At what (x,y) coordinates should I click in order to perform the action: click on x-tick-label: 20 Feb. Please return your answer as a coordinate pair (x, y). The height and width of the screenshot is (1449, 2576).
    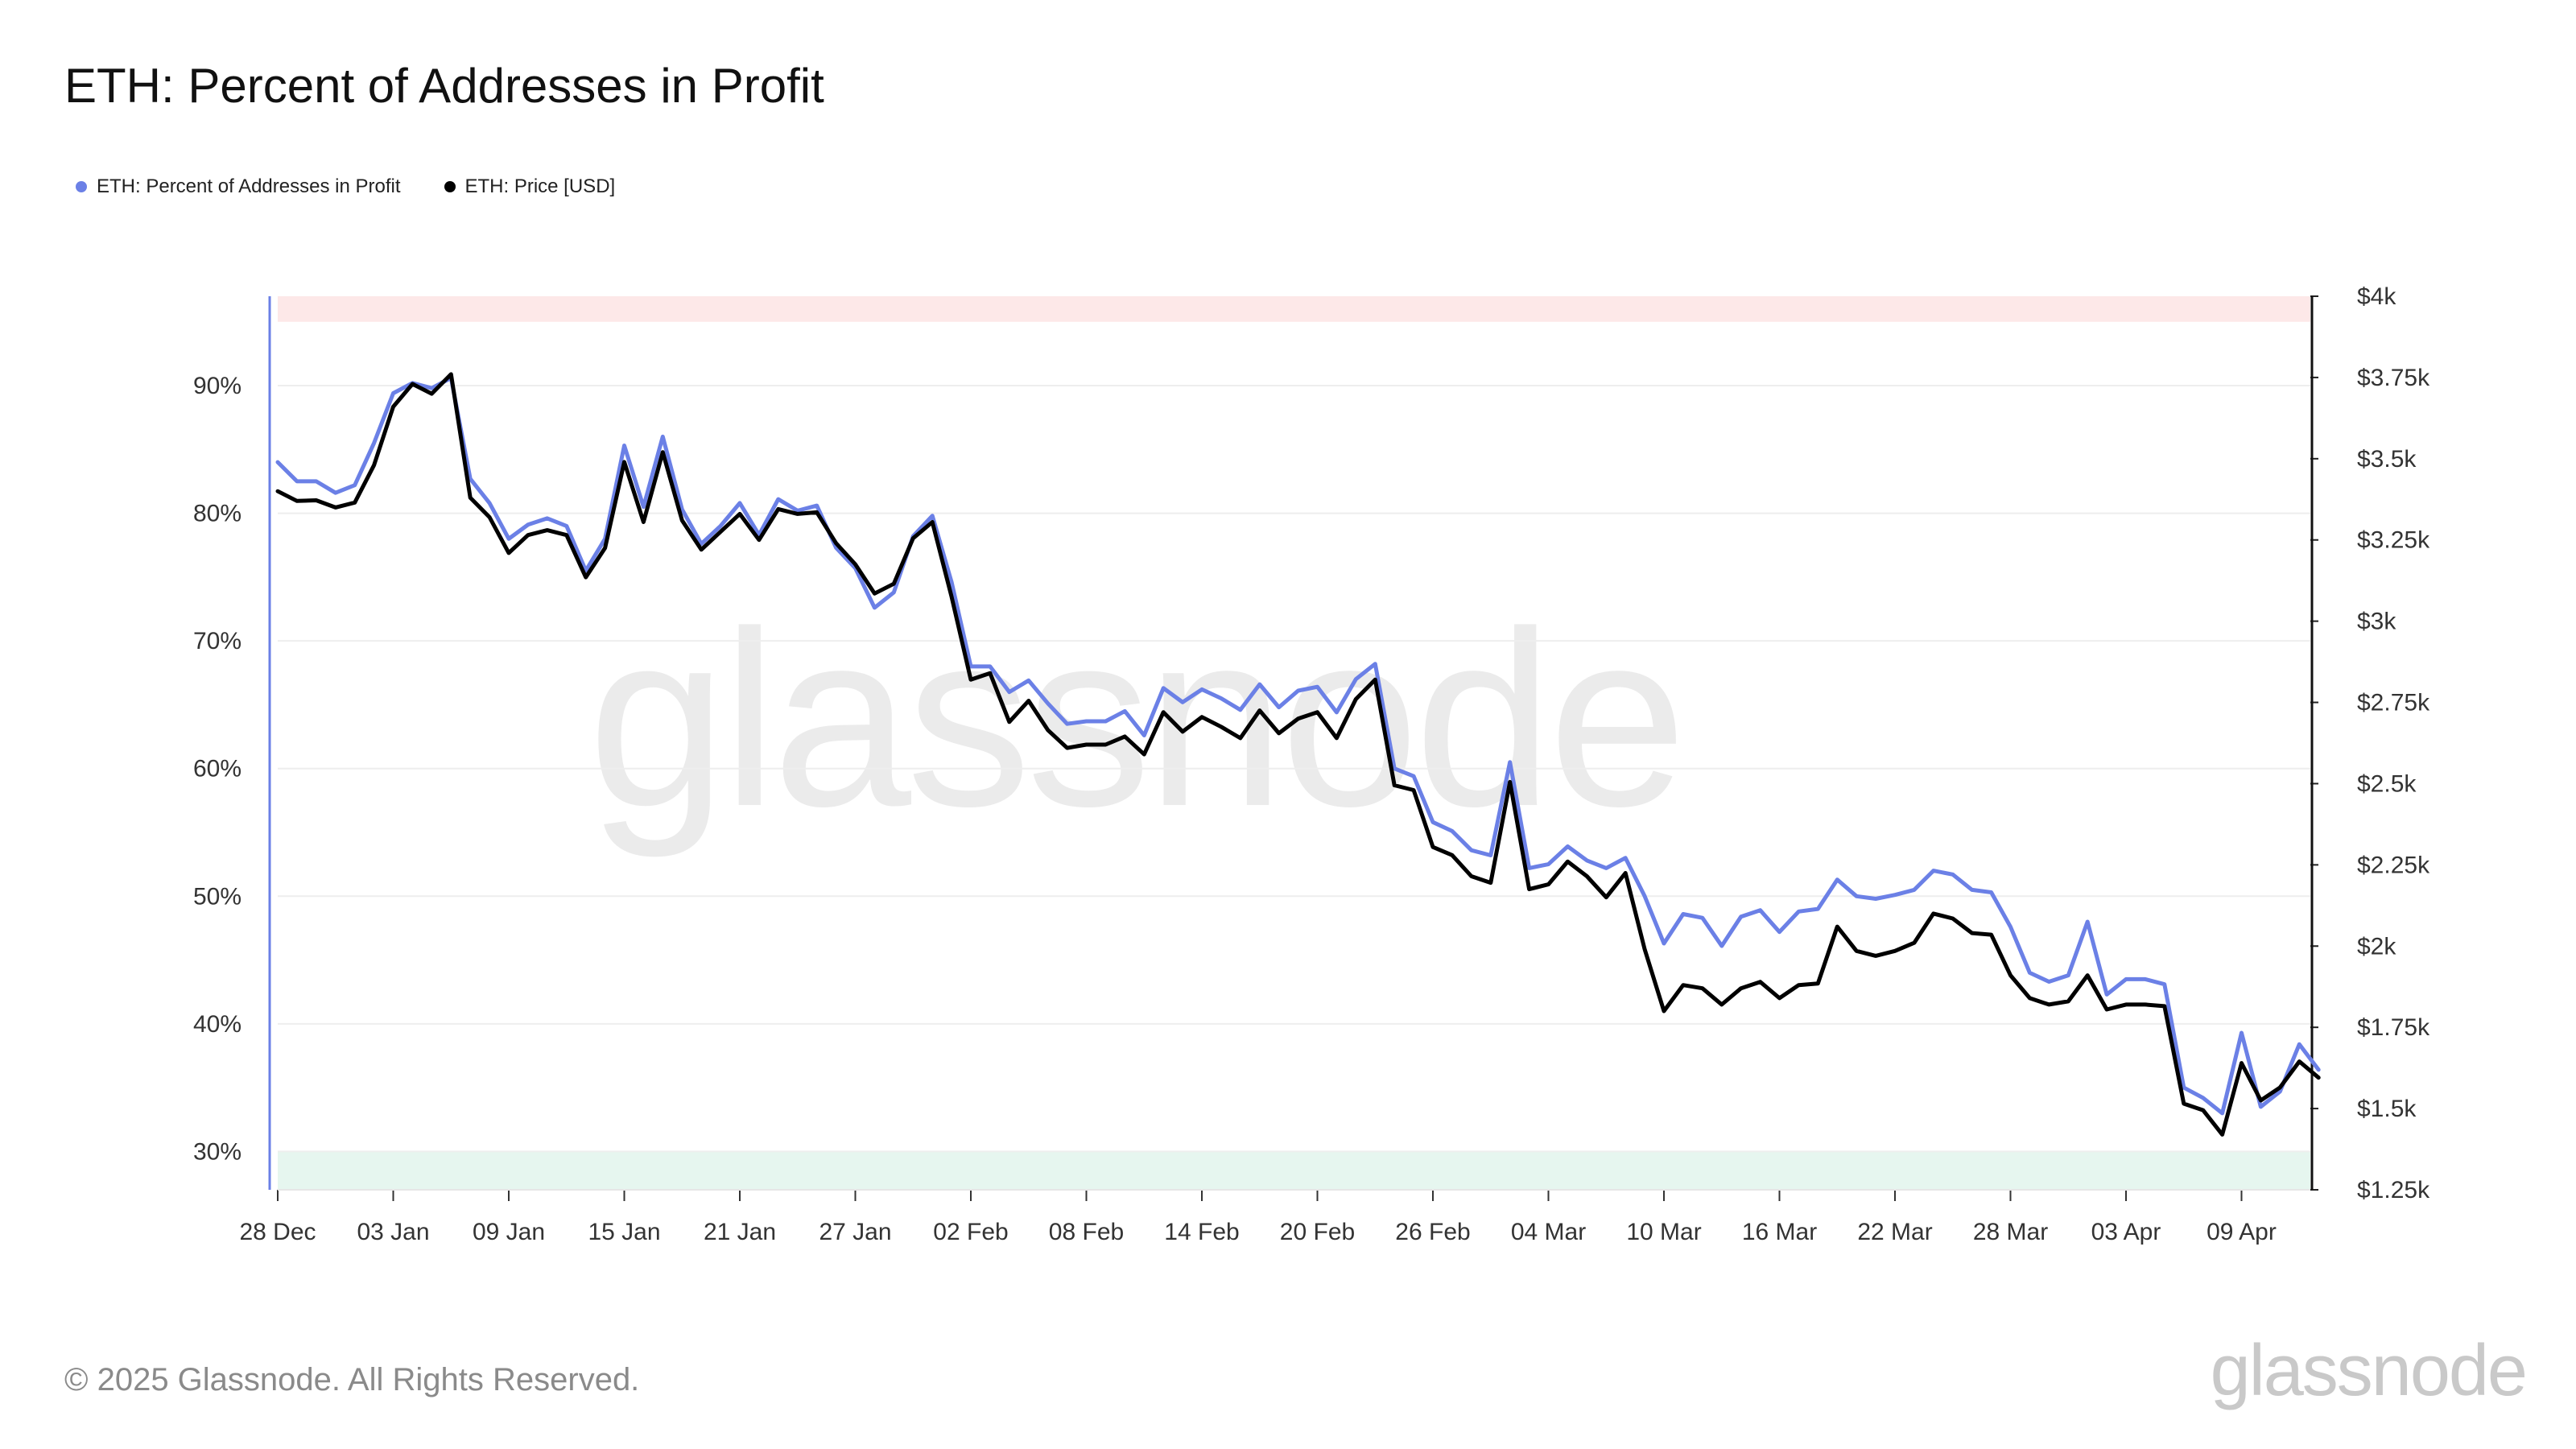
    Looking at the image, I should click on (1317, 1232).